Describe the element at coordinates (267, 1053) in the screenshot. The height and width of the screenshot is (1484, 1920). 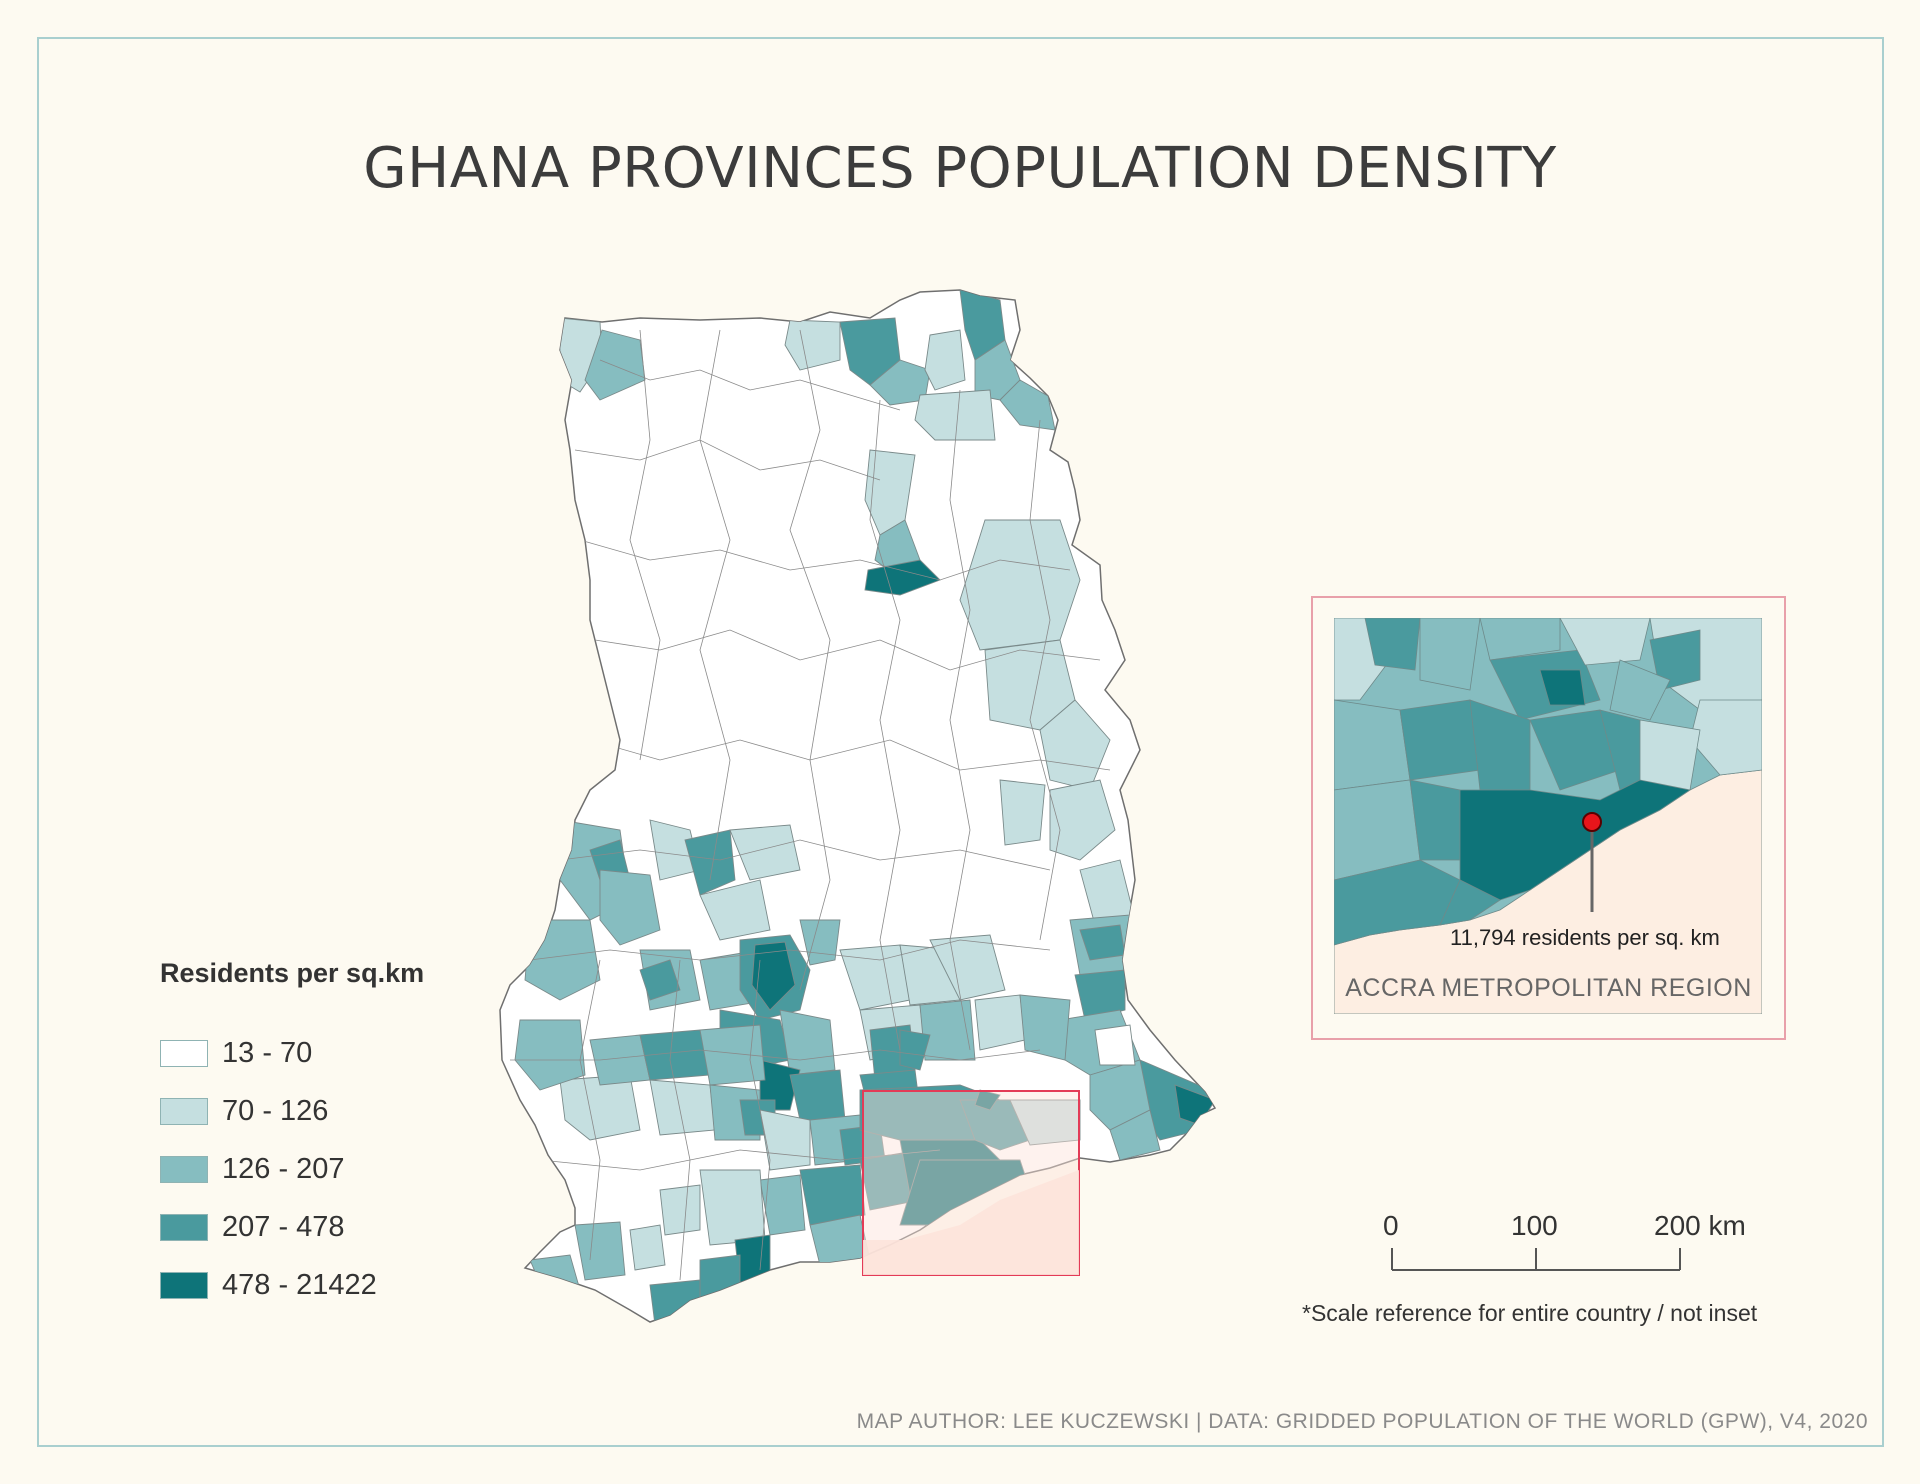
I see `legend-label: 13 - 70` at that location.